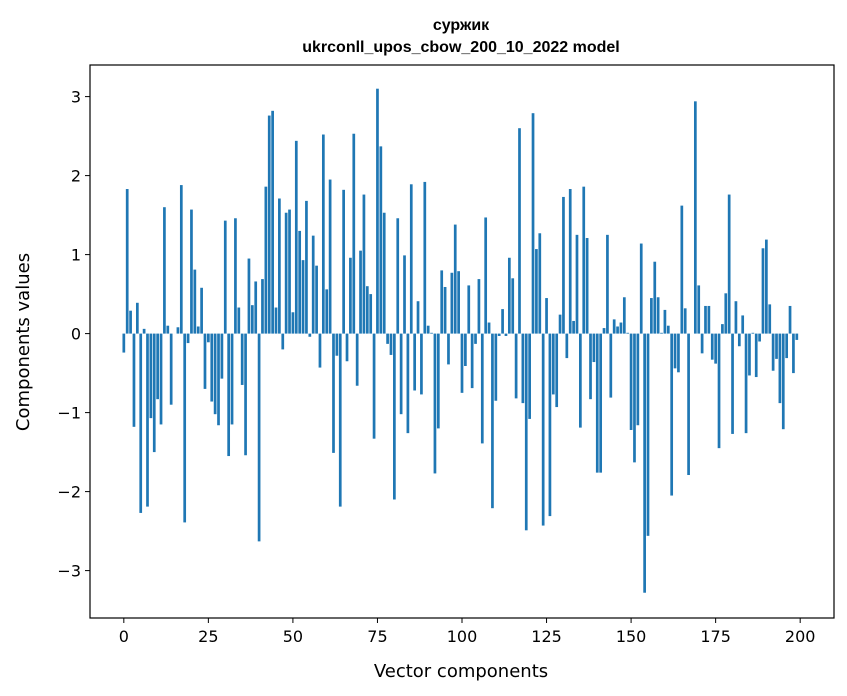 This screenshot has width=847, height=696. Describe the element at coordinates (460, 47) in the screenshot. I see `chart-subtitle: ukrconll_upos_cbow_200_10_2022 model` at that location.